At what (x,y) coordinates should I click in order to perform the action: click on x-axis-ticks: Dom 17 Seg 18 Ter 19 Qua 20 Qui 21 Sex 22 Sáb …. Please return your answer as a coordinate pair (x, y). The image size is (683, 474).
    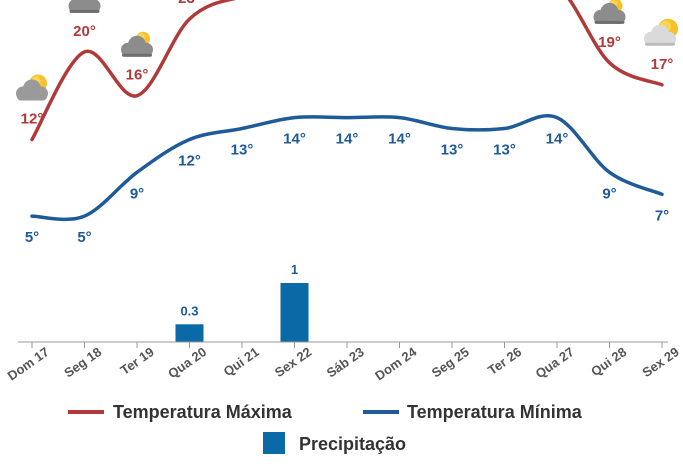
    Looking at the image, I should click on (343, 362).